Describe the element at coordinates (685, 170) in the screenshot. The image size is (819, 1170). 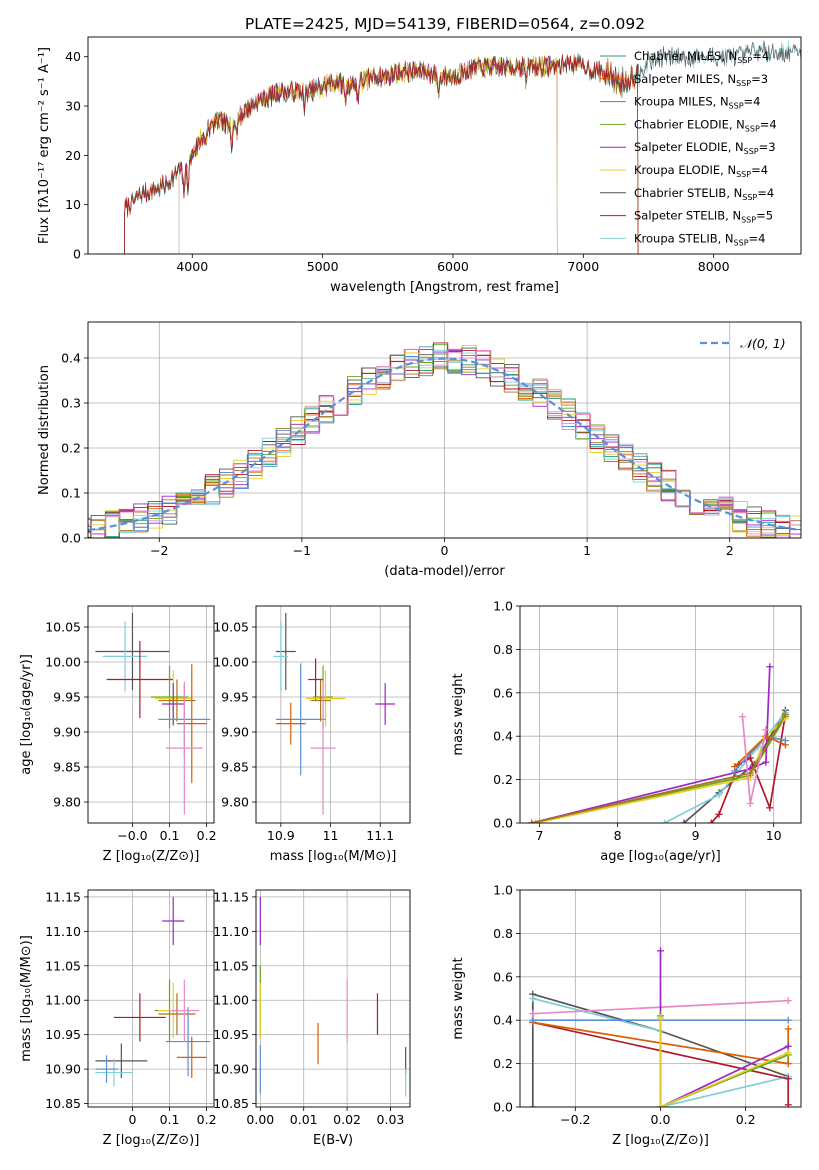
I see `legend-entry-name: Kroupa ELODIE, N` at that location.